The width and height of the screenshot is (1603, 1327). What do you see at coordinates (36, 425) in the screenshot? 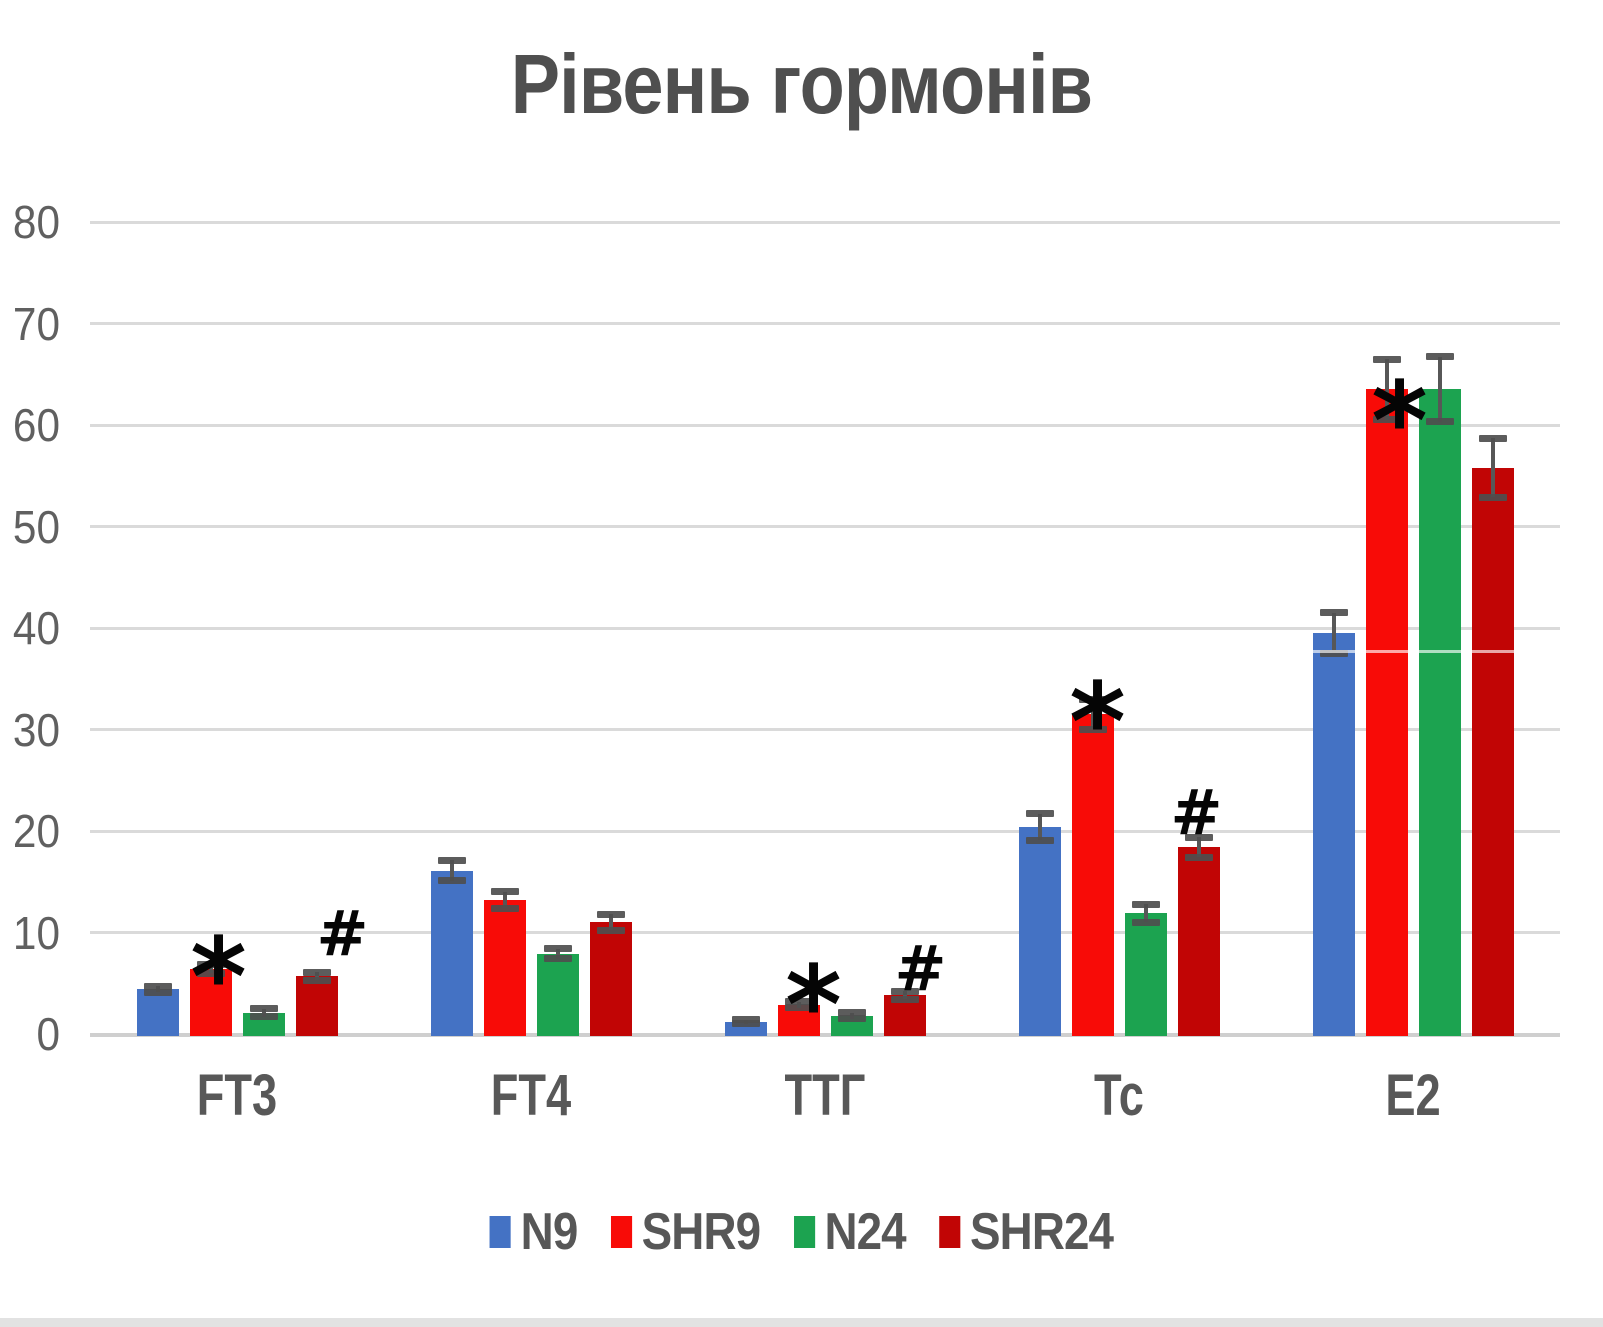
I see `y-axis-tick-label: 60` at bounding box center [36, 425].